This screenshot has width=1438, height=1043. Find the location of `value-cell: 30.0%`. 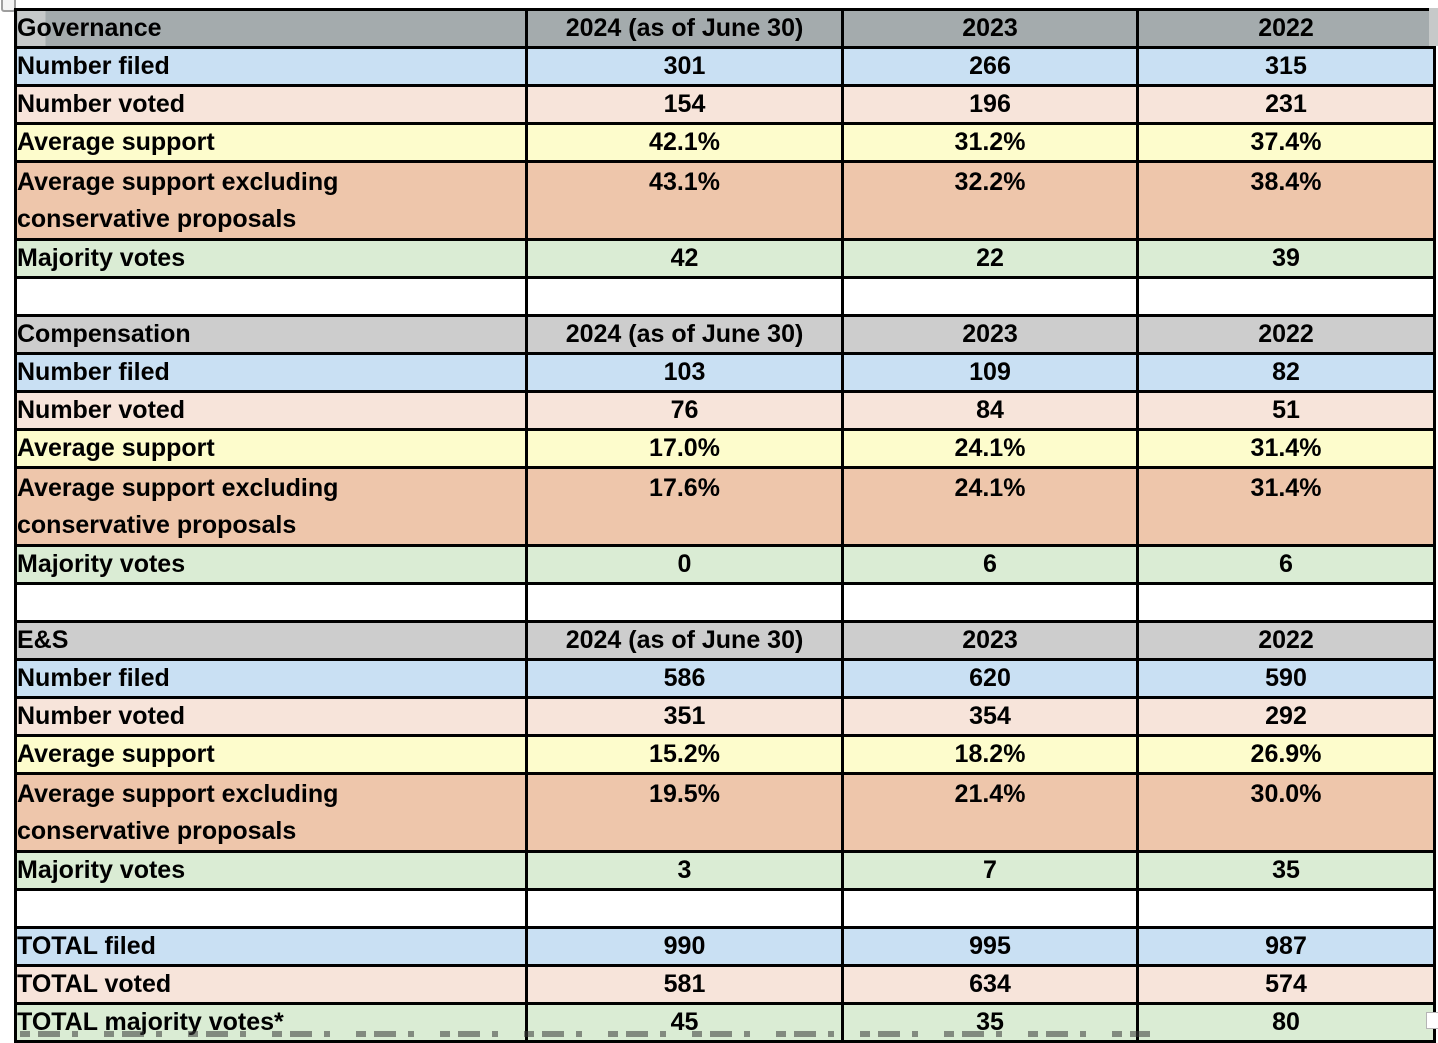

value-cell: 30.0% is located at coordinates (1286, 812).